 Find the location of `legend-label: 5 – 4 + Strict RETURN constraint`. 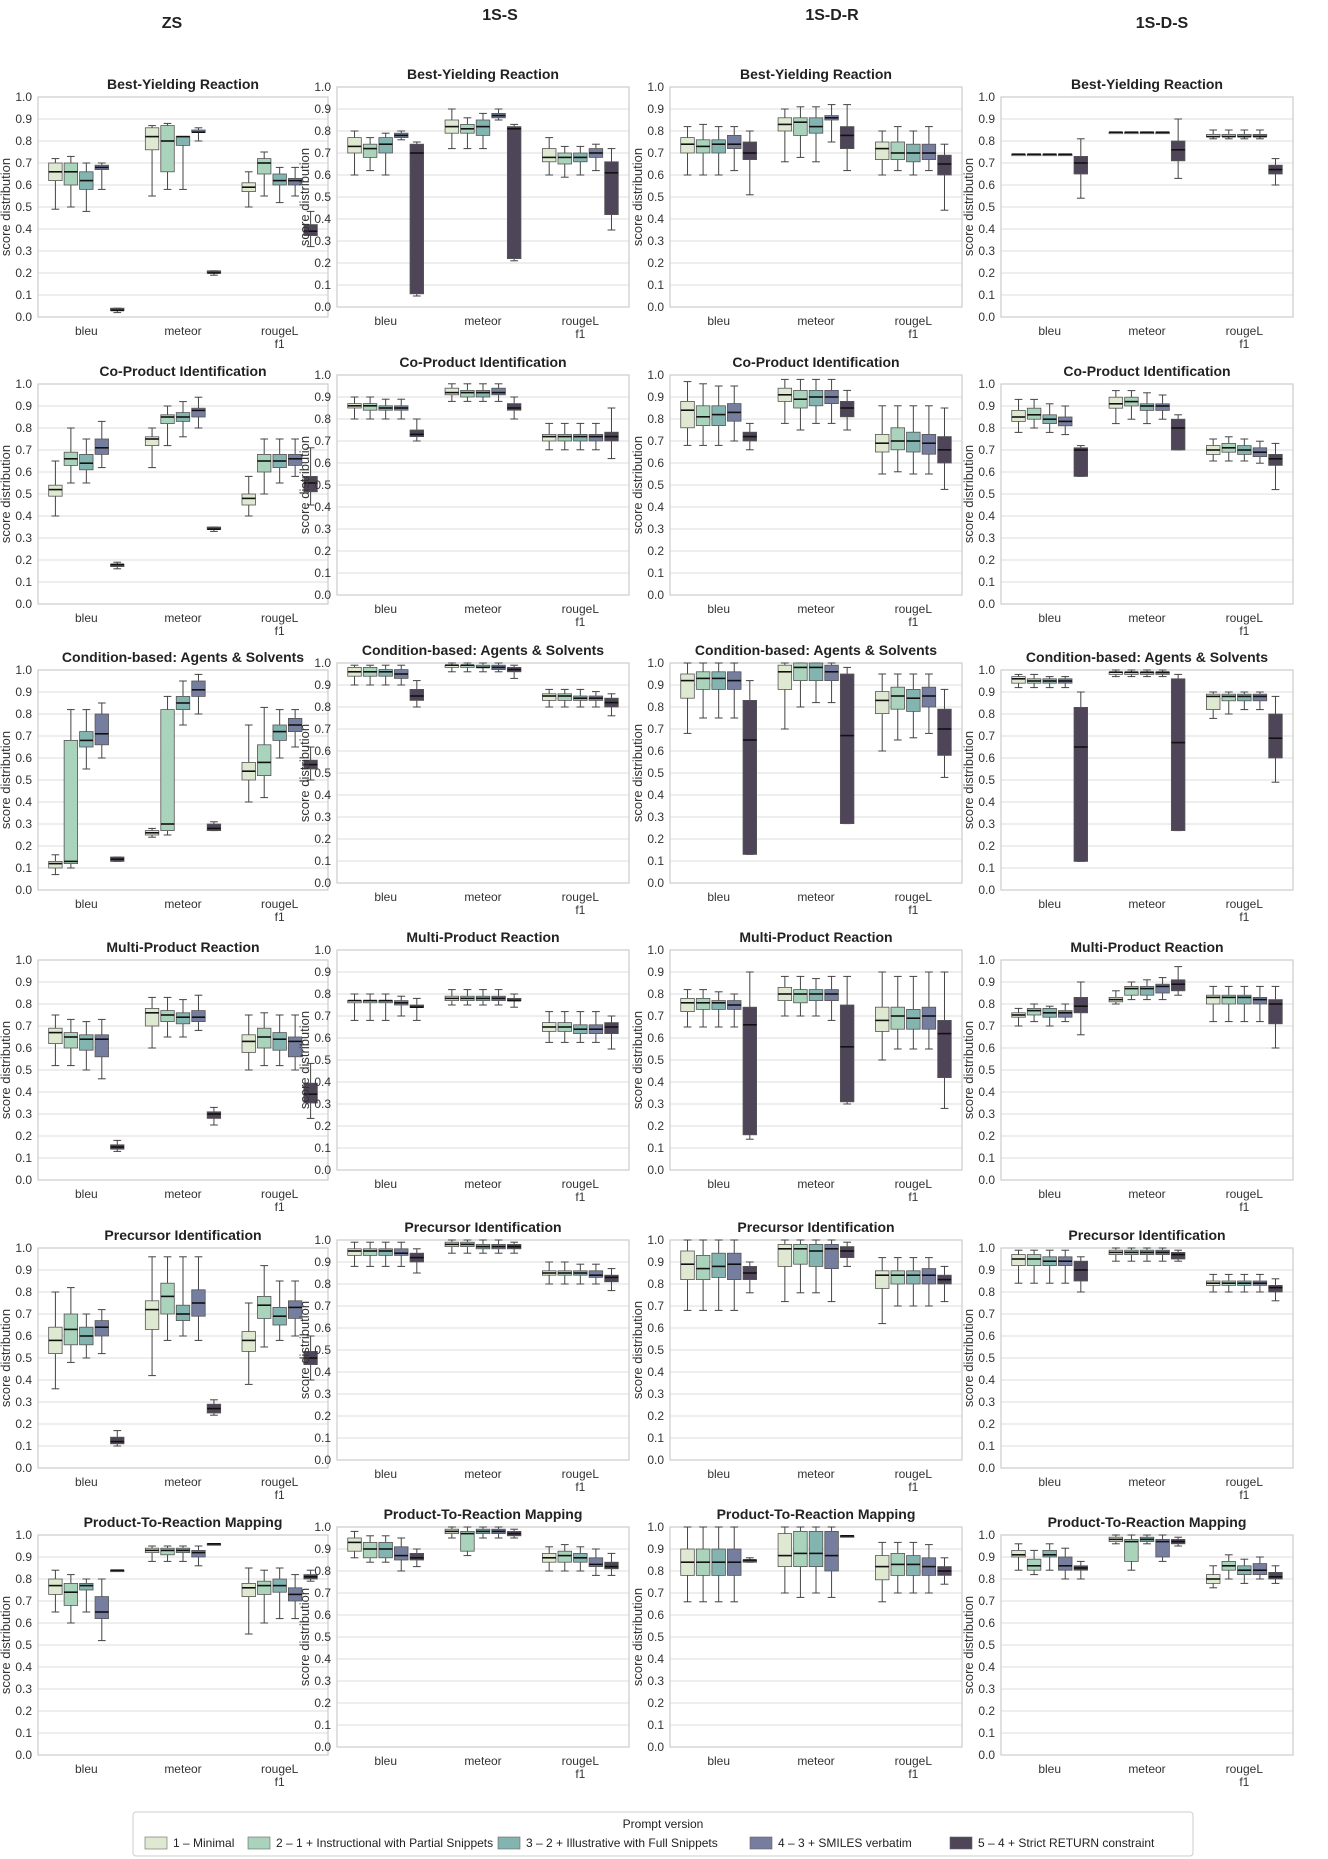

legend-label: 5 – 4 + Strict RETURN constraint is located at coordinates (1066, 1843).